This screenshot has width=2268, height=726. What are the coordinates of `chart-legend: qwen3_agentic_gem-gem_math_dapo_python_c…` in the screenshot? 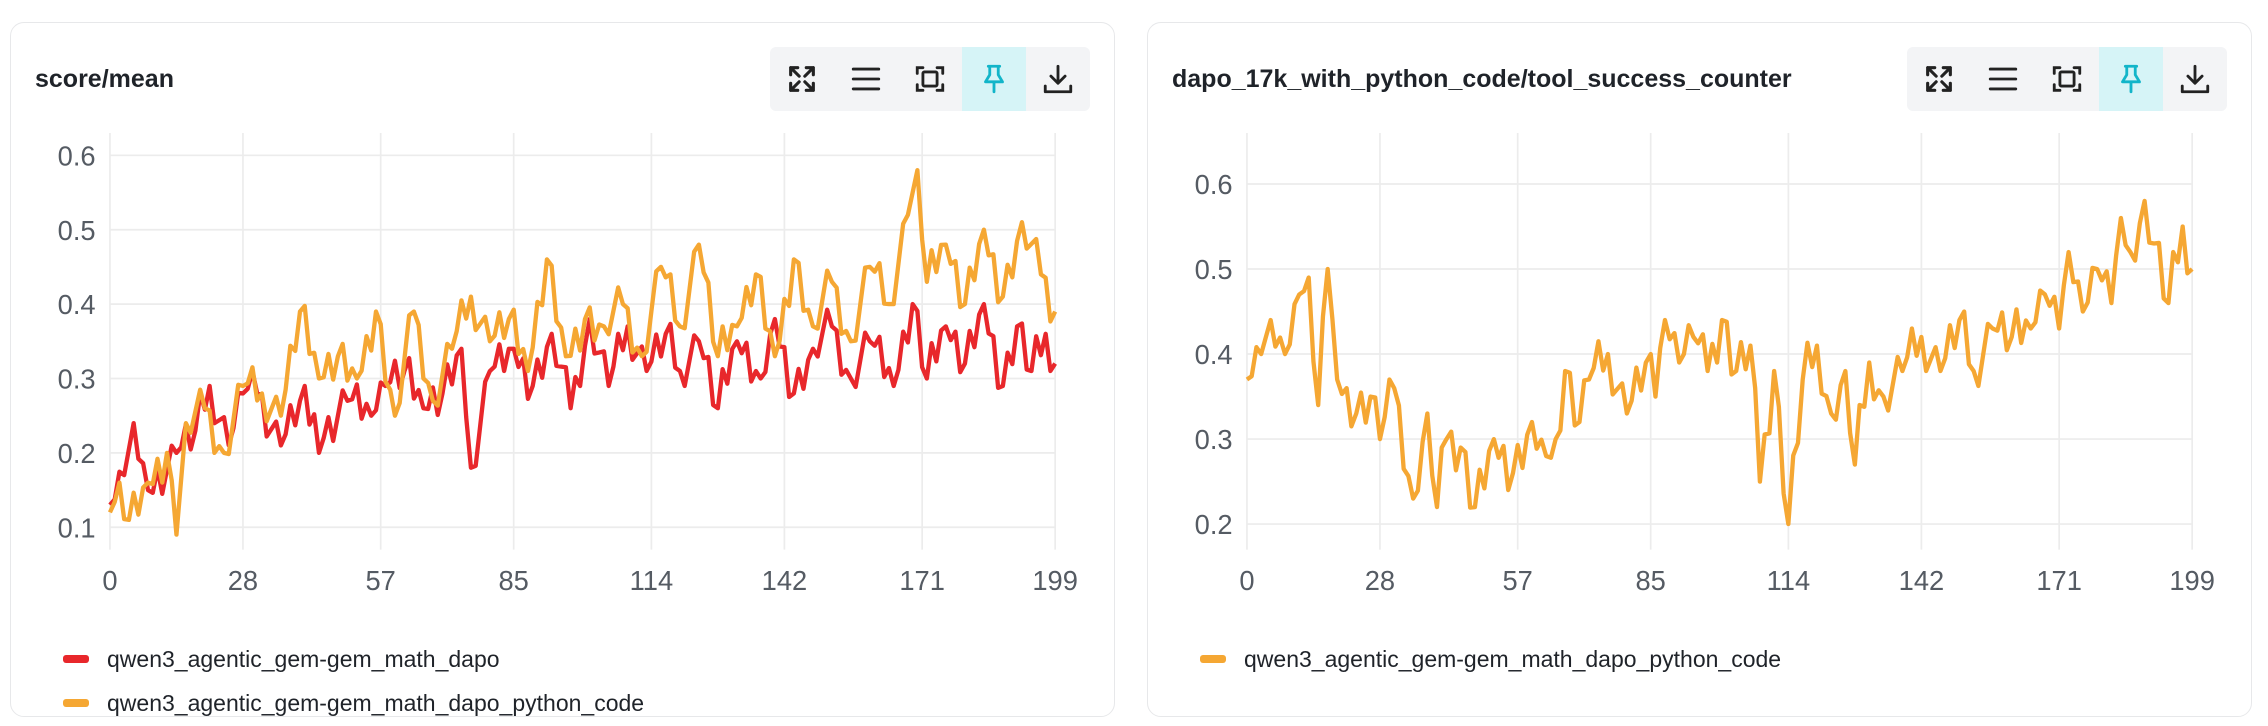 It's located at (1490, 659).